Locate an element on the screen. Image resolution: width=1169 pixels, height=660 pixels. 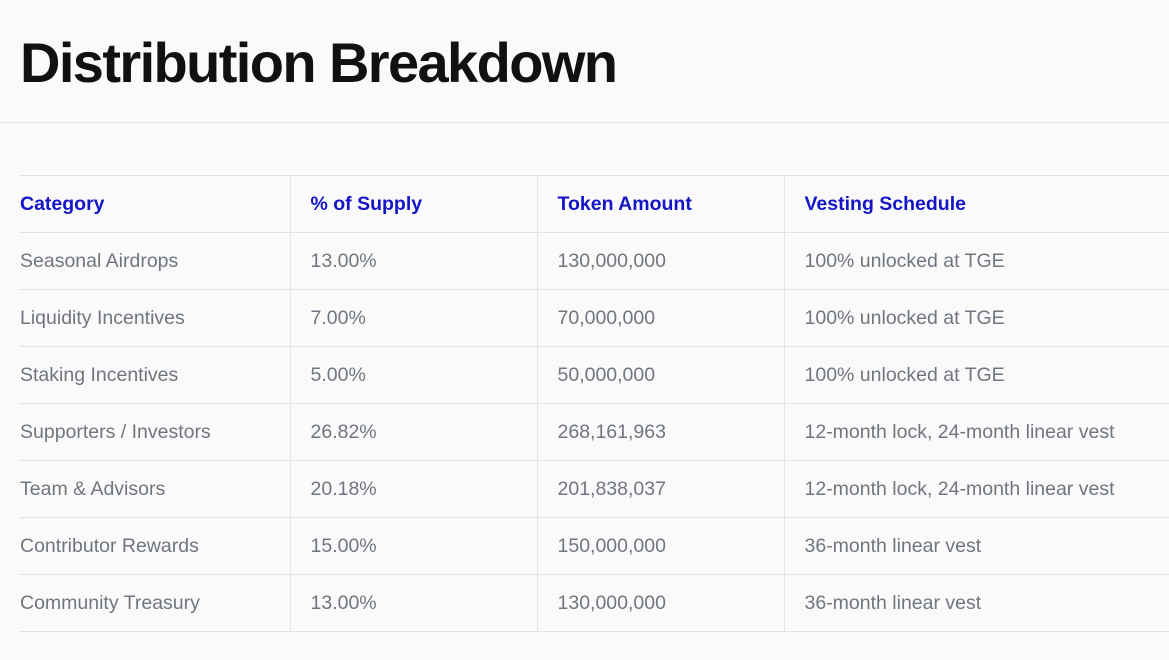
category-cell: Team & Advisors is located at coordinates (155, 489).